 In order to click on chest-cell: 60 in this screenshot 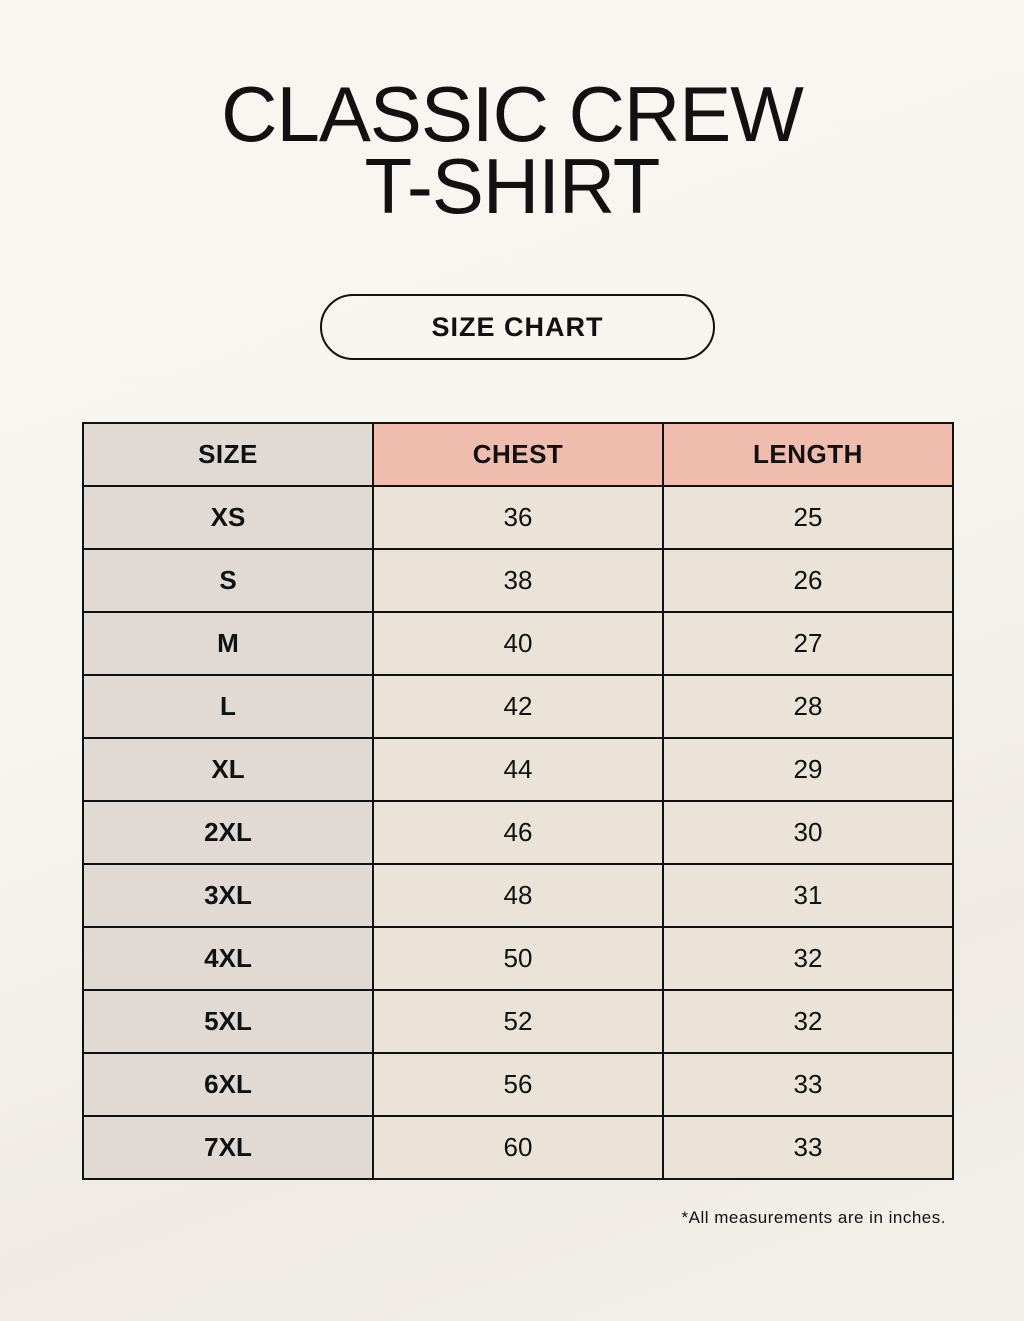, I will do `click(518, 1147)`.